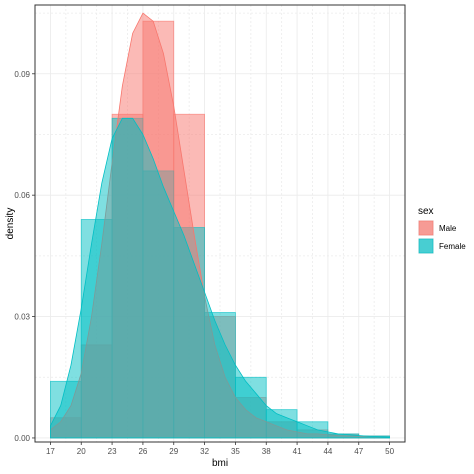  What do you see at coordinates (24, 256) in the screenshot?
I see `y-axis: 0.00 0.03 0.06 0.09` at bounding box center [24, 256].